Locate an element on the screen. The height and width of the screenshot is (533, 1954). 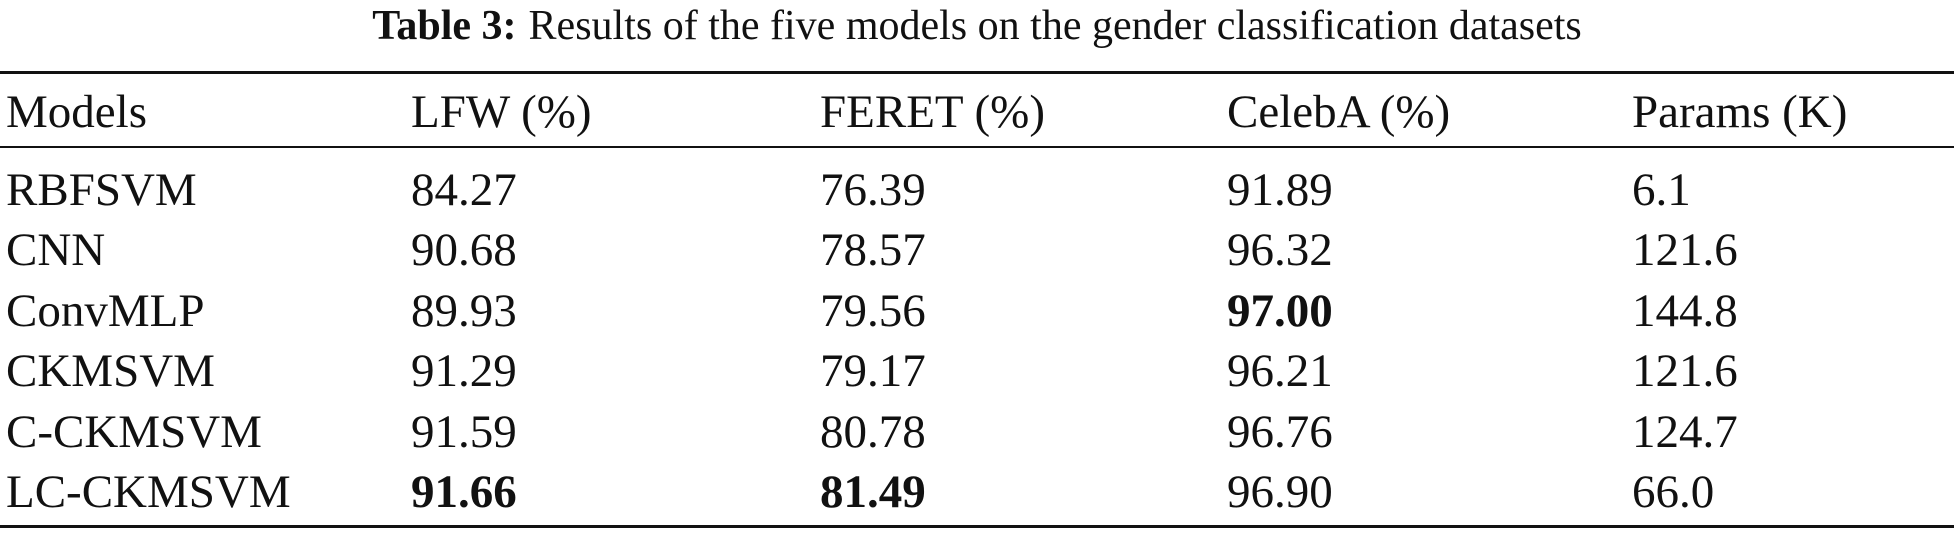
cell: Params (K) is located at coordinates (1740, 112).